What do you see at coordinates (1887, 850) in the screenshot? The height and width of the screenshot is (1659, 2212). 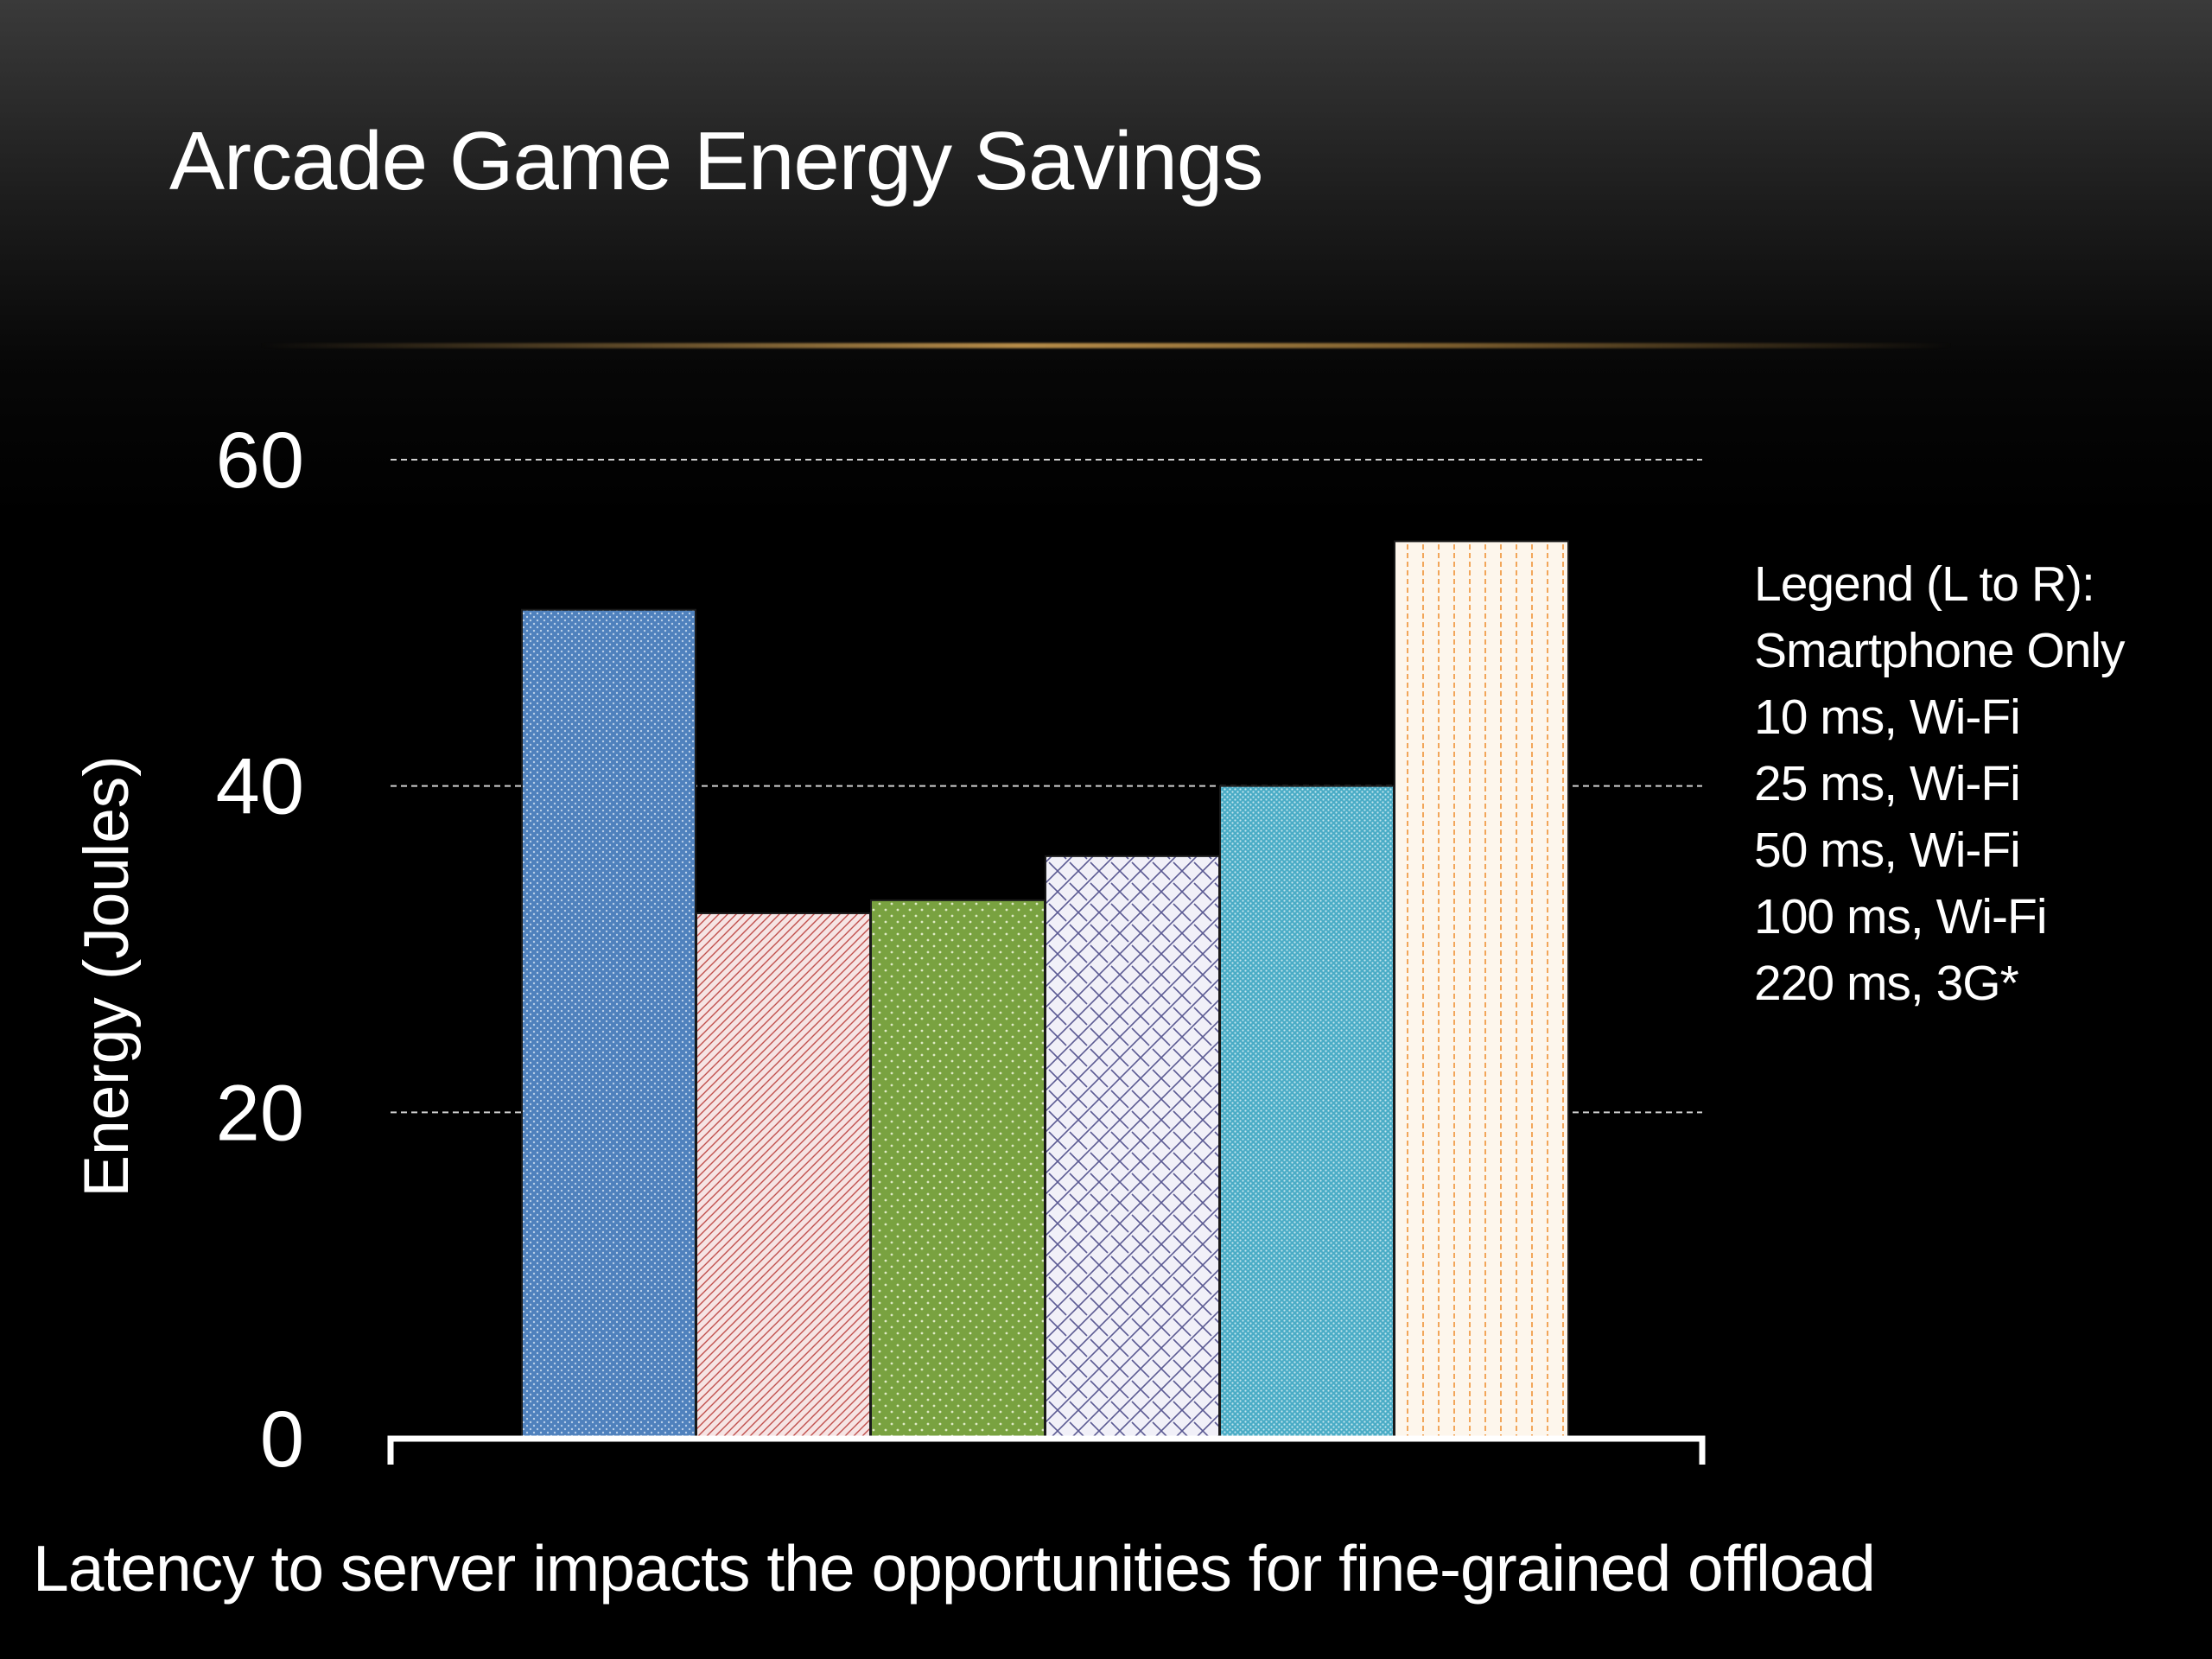 I see `legend-item-50ms-wifi: 50 ms, Wi-Fi` at bounding box center [1887, 850].